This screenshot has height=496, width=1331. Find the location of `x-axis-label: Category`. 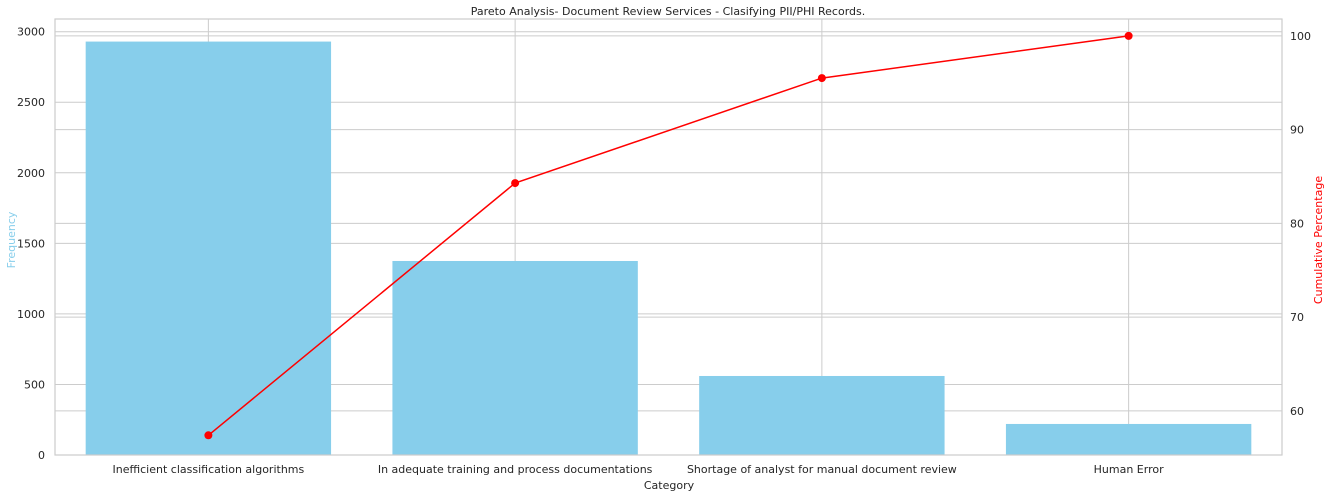

x-axis-label: Category is located at coordinates (669, 485).